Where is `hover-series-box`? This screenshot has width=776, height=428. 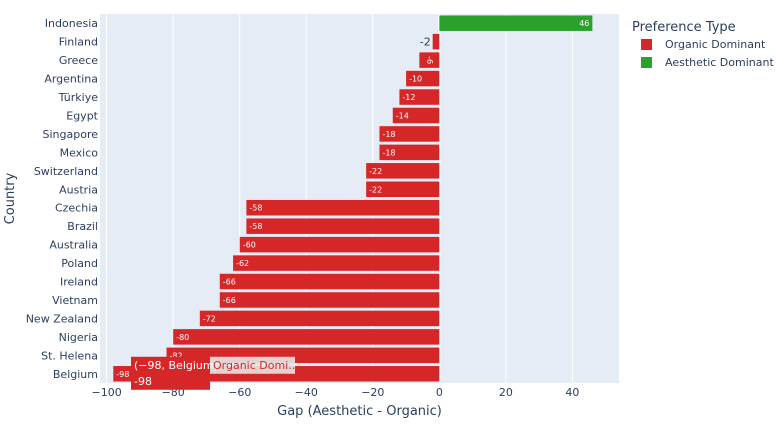
hover-series-box is located at coordinates (252, 365).